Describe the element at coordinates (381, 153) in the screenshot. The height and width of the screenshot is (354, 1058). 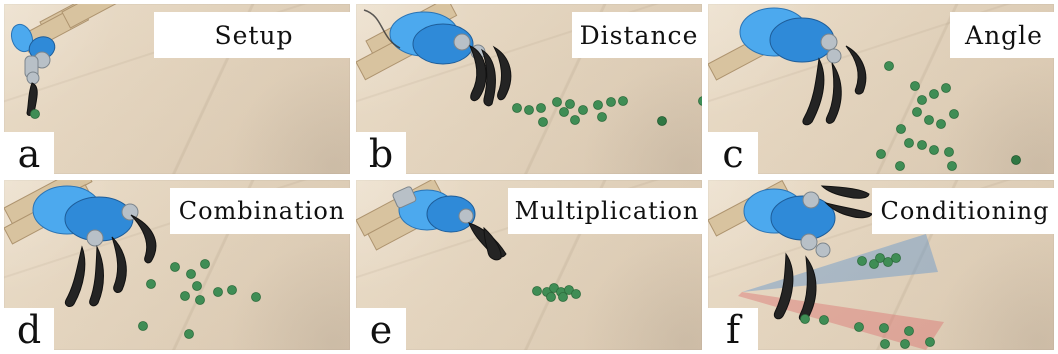
I see `panel-letter: b` at that location.